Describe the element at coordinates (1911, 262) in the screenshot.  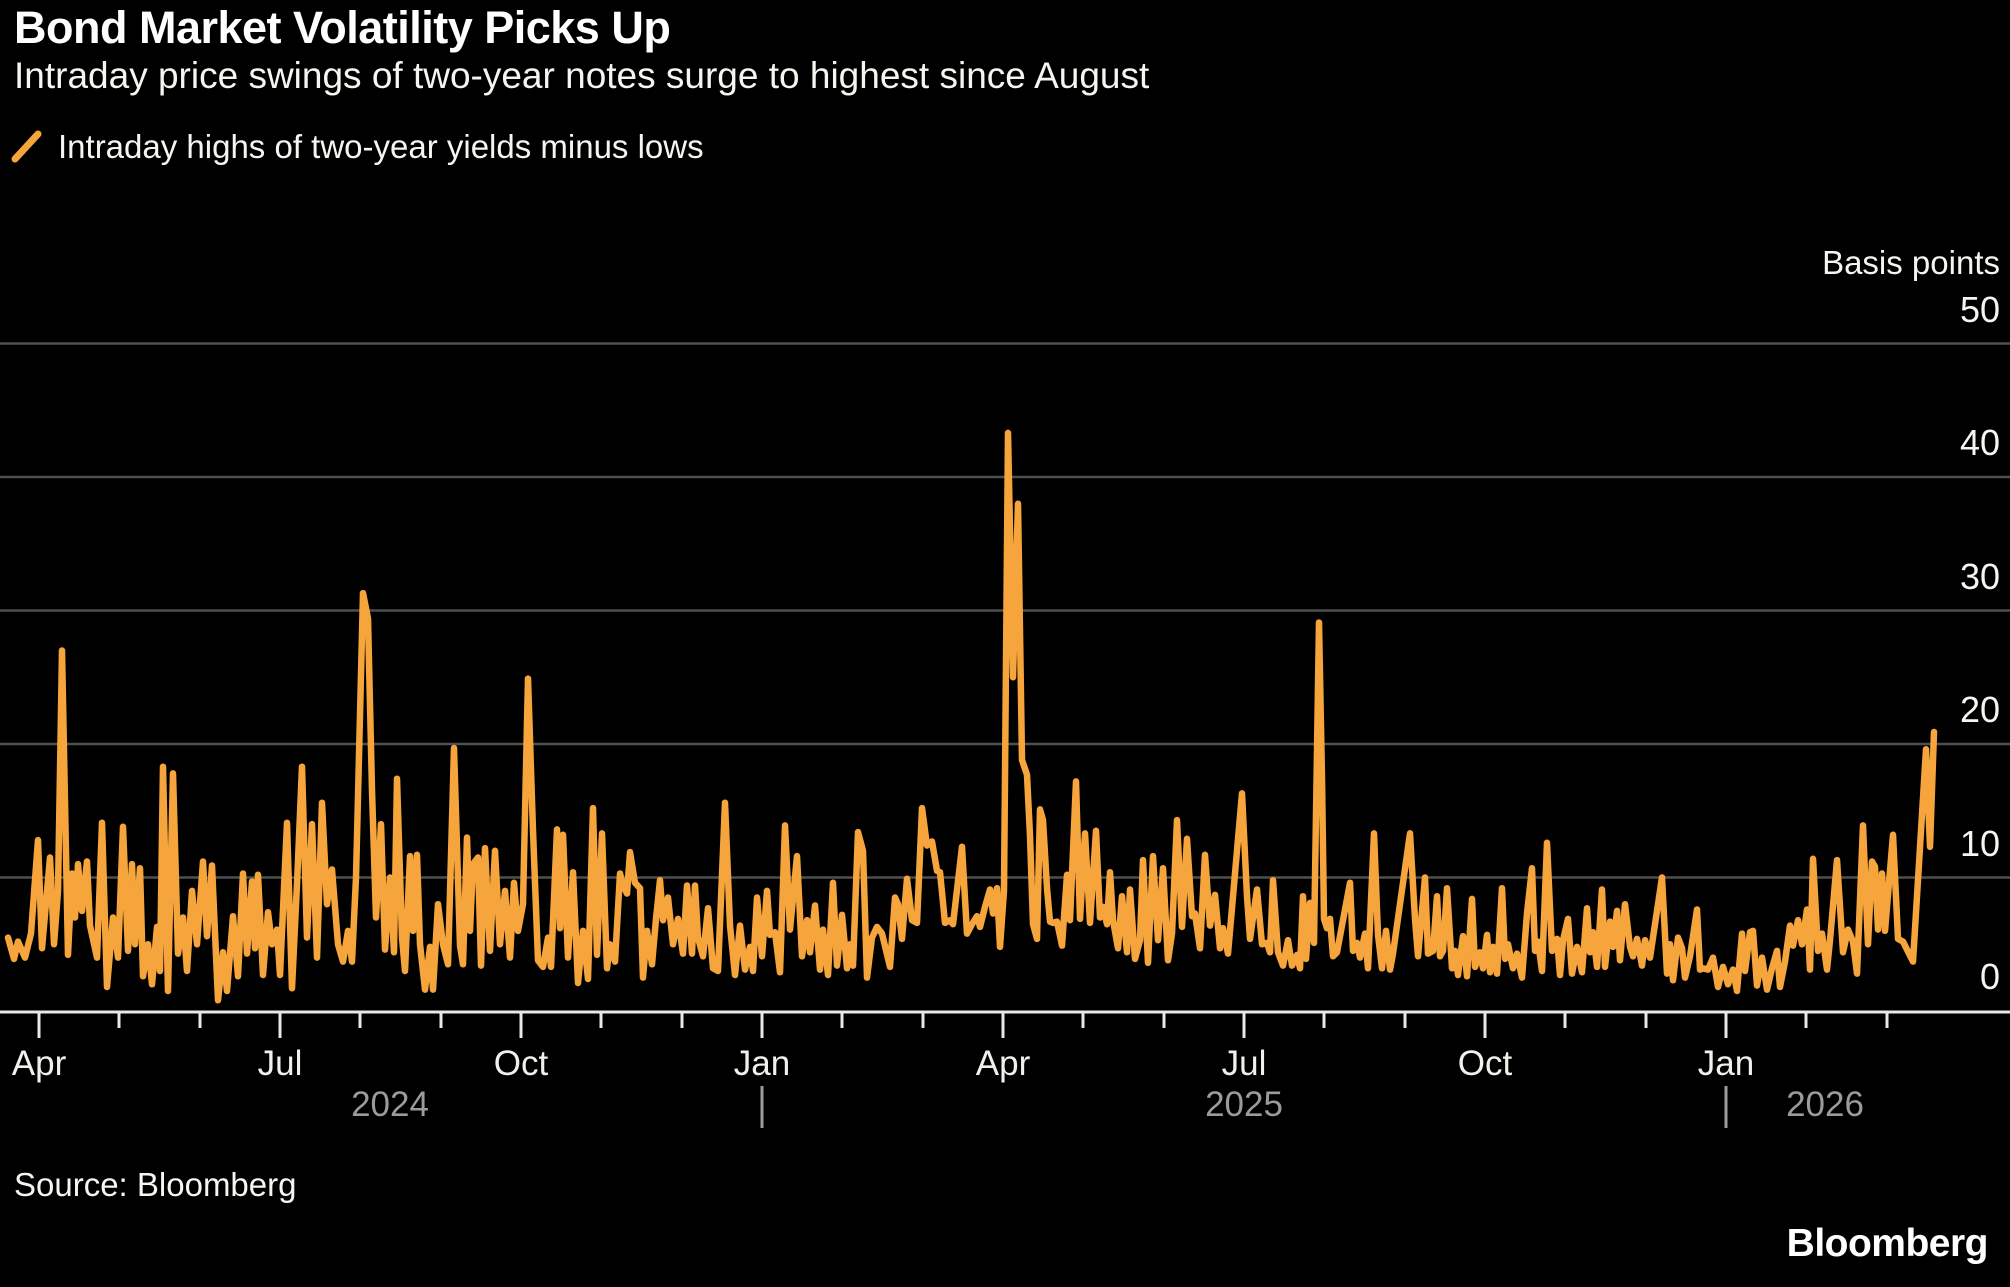
I see `y-axis-unit-label: Basis points` at that location.